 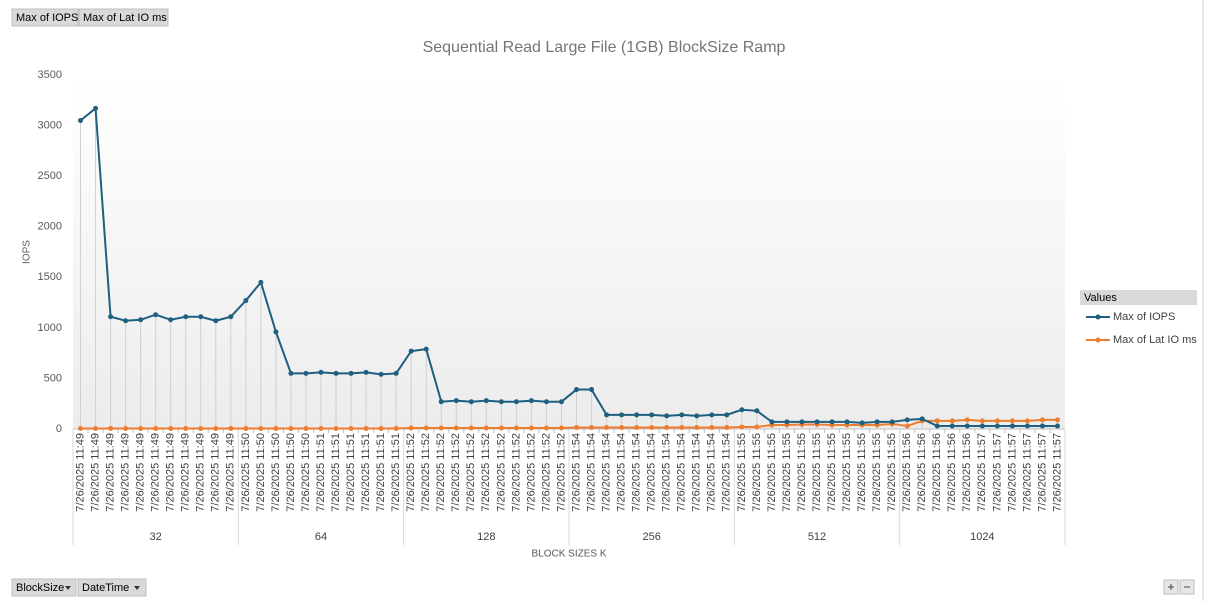 What do you see at coordinates (569, 424) in the screenshot?
I see `series-line` at bounding box center [569, 424].